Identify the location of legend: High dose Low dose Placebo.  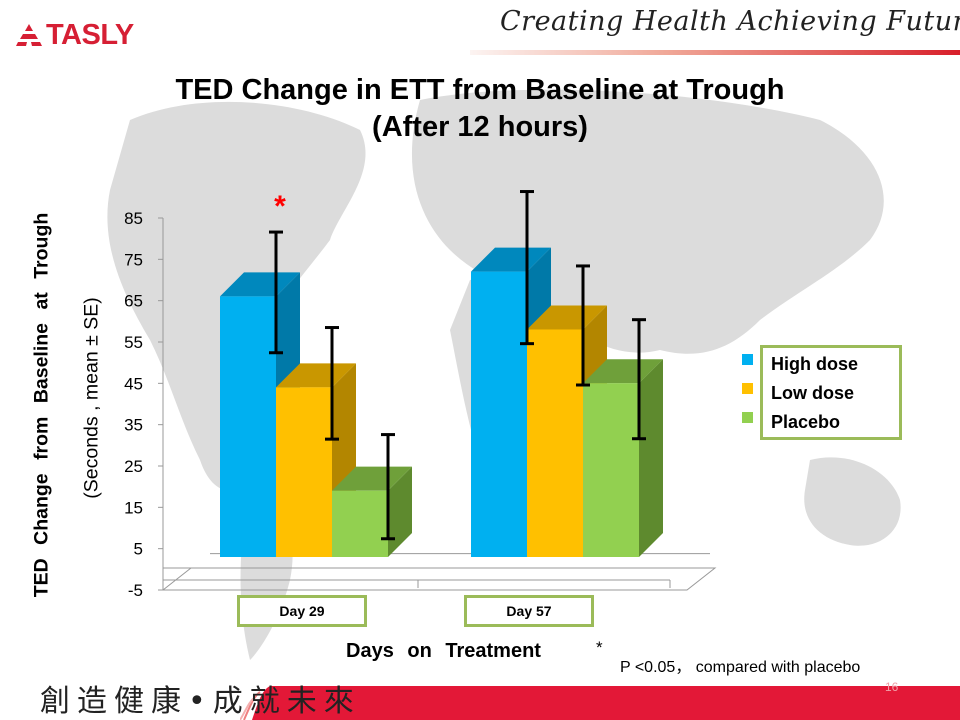
(831, 392).